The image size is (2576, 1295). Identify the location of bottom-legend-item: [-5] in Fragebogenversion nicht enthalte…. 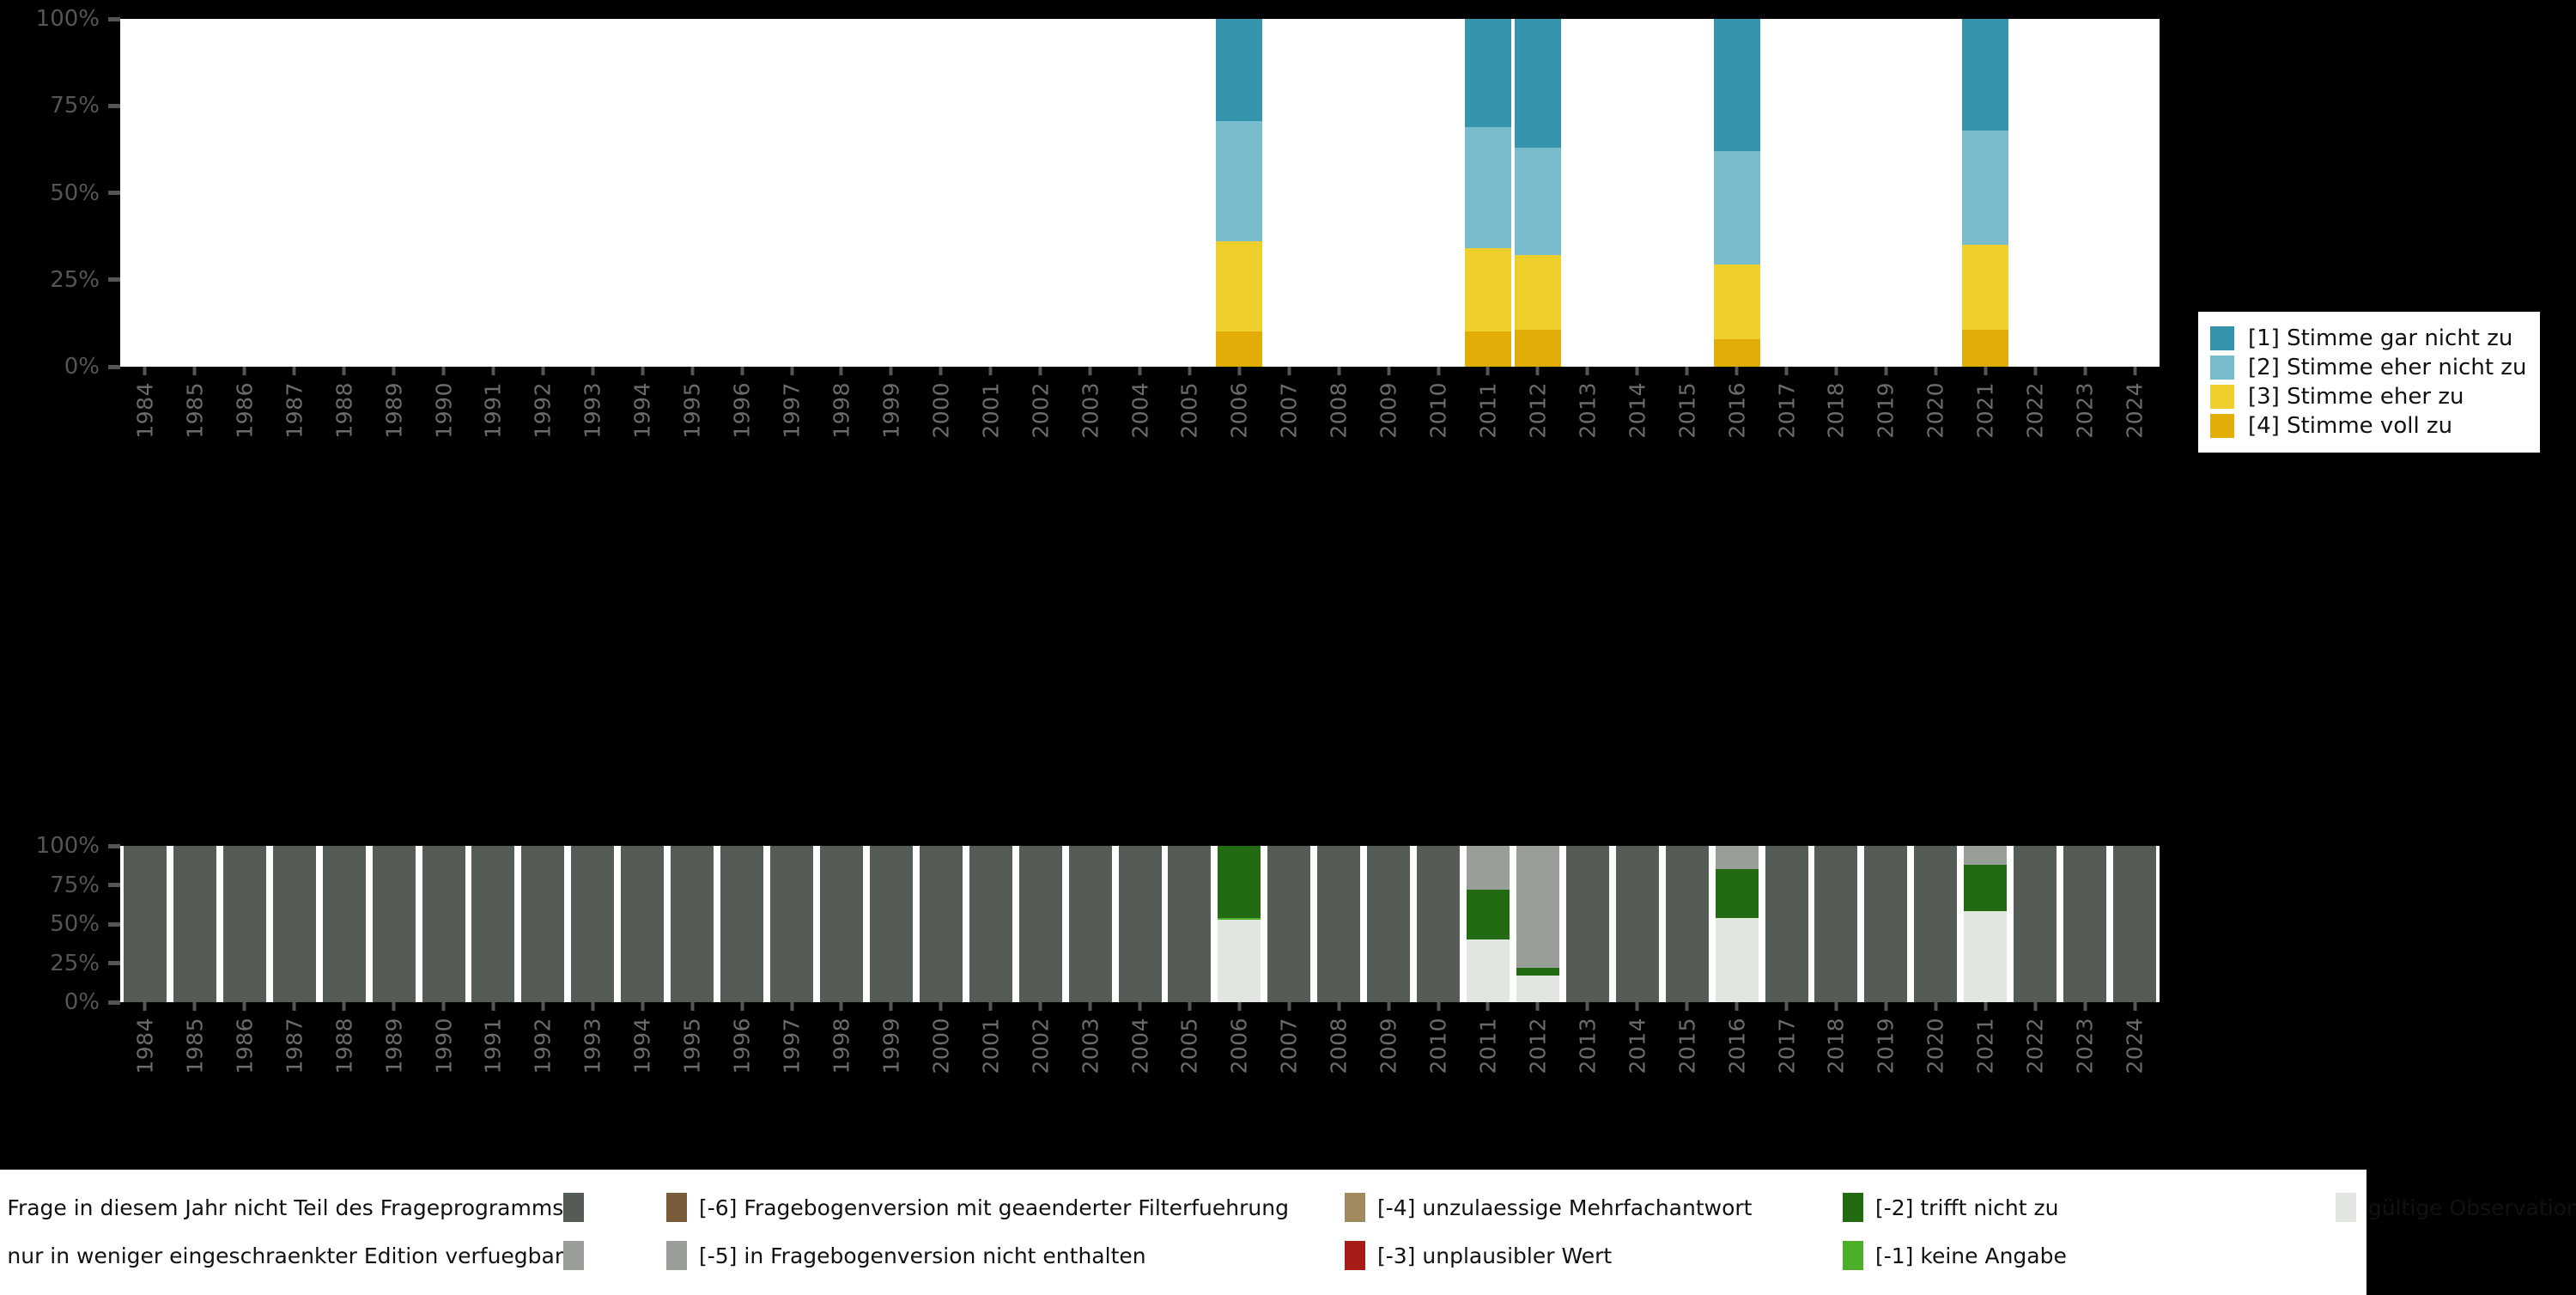
(1006, 1255).